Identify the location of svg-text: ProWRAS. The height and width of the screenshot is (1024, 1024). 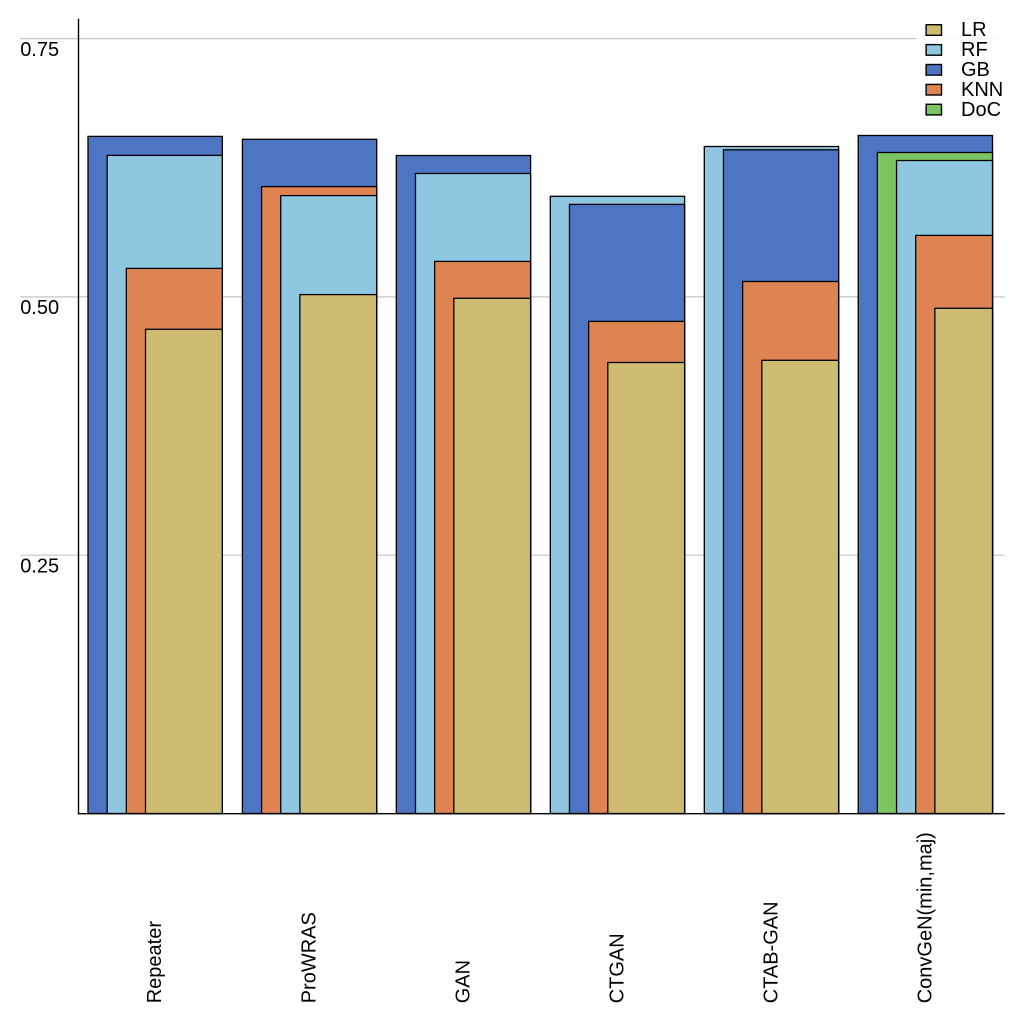
(310, 957).